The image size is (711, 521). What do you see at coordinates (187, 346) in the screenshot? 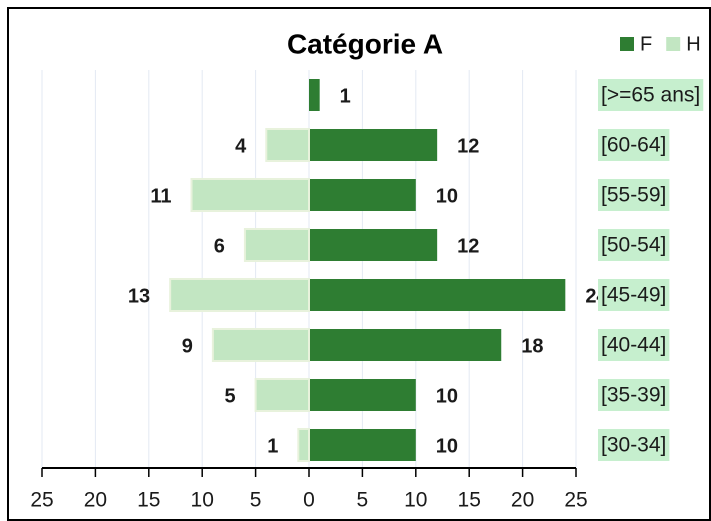
I see `data-label: 9` at bounding box center [187, 346].